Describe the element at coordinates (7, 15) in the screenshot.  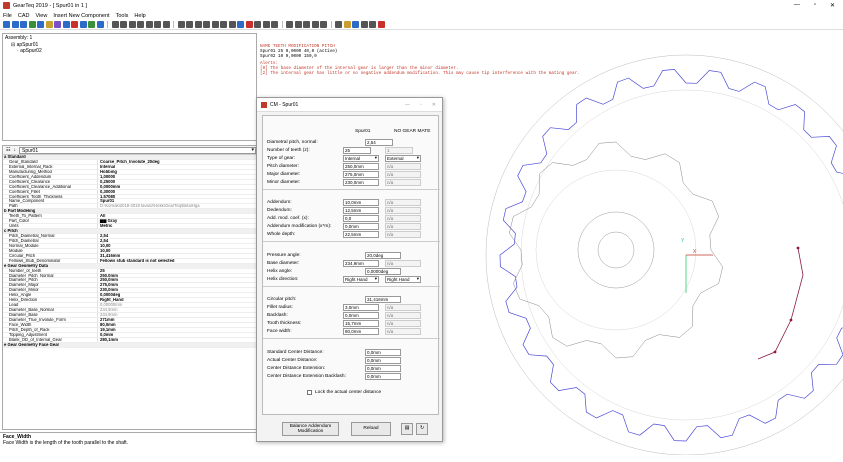
I see `menu-file: File` at that location.